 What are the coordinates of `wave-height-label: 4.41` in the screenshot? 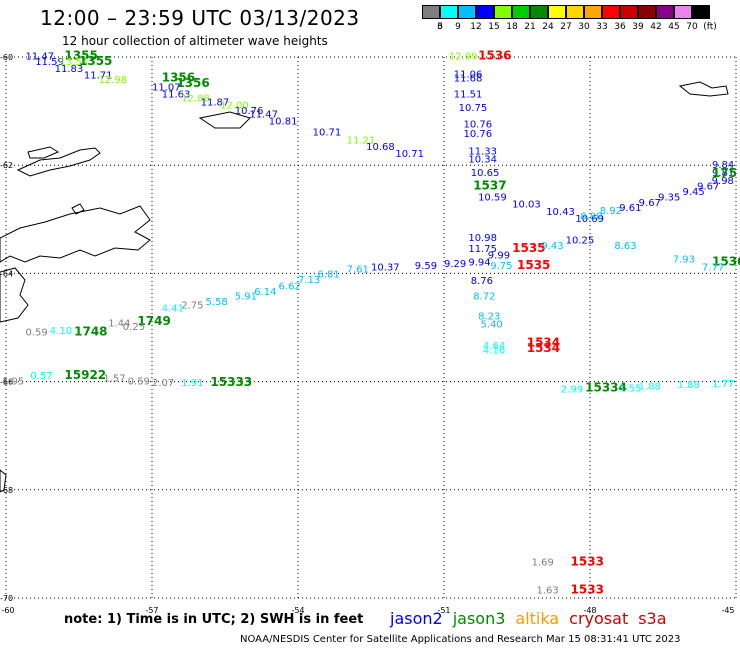 It's located at (173, 308).